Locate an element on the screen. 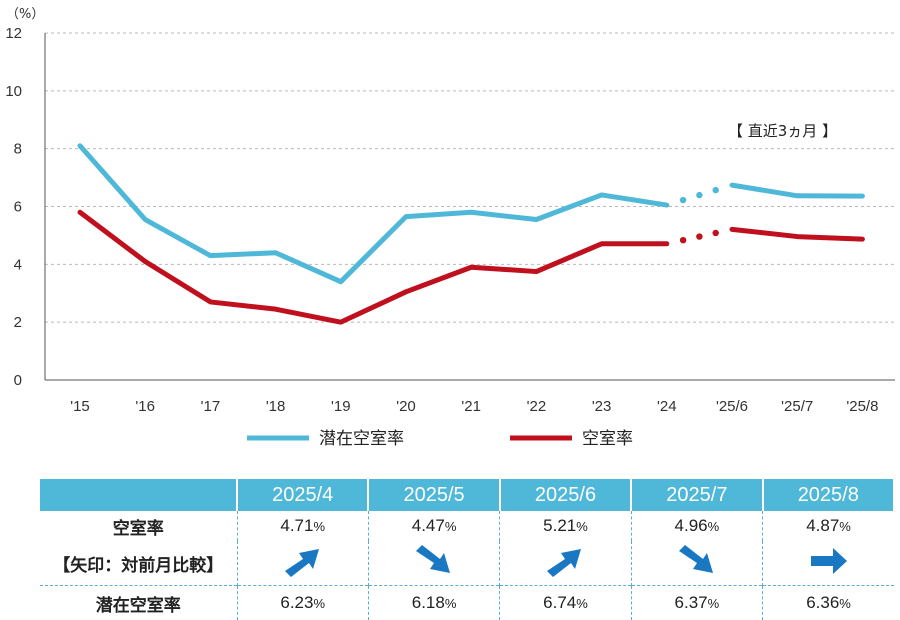 Image resolution: width=900 pixels, height=620 pixels. recent-months-annotation: 【 直近3ヵ月 】 is located at coordinates (782, 131).